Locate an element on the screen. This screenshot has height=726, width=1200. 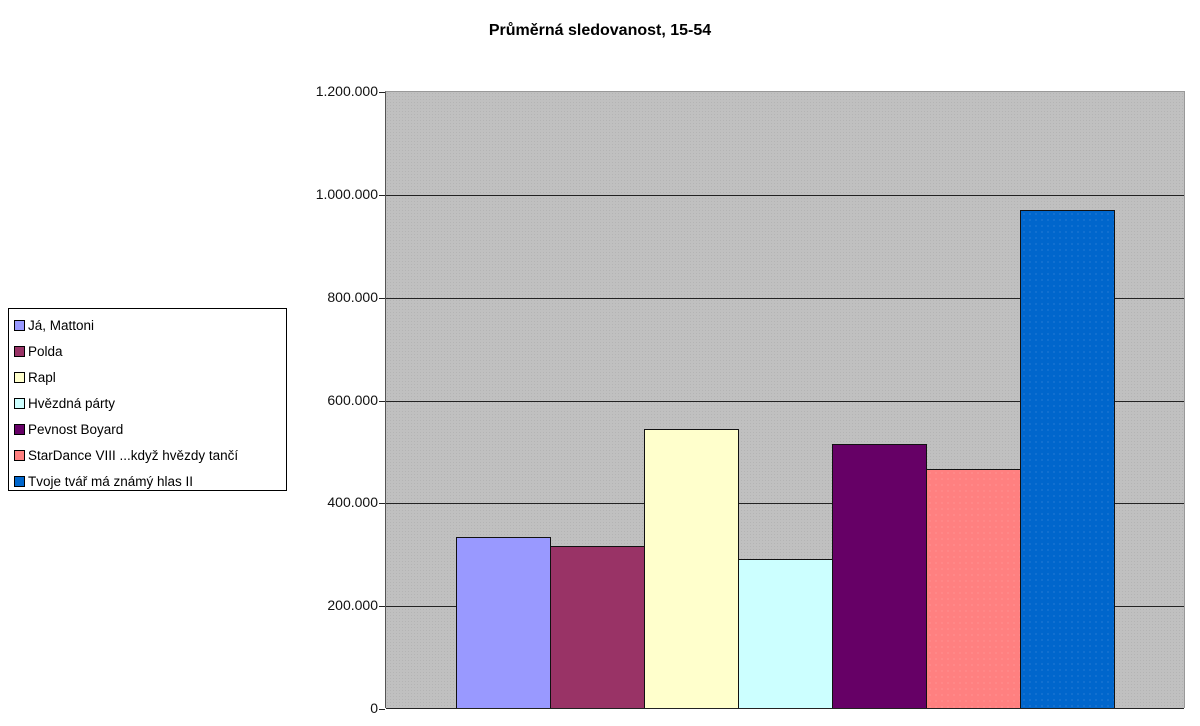
legend-label: Hvězdná párty is located at coordinates (72, 403).